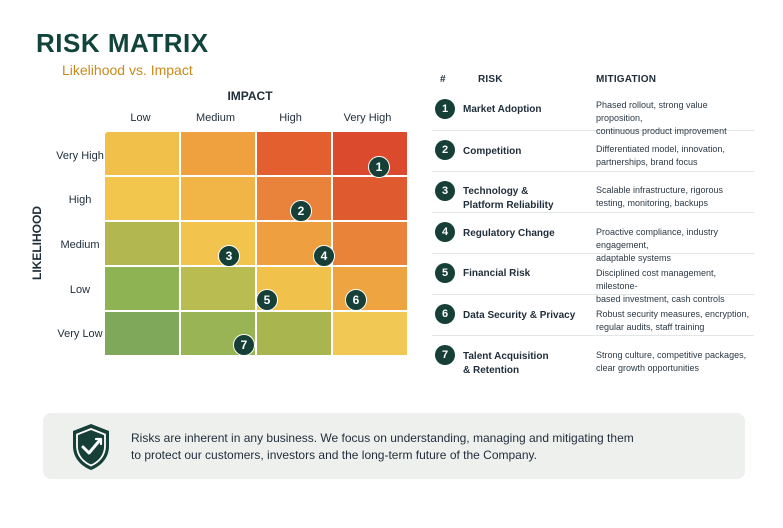 Image resolution: width=783 pixels, height=528 pixels. What do you see at coordinates (445, 232) in the screenshot?
I see `risk-number-badge: 4` at bounding box center [445, 232].